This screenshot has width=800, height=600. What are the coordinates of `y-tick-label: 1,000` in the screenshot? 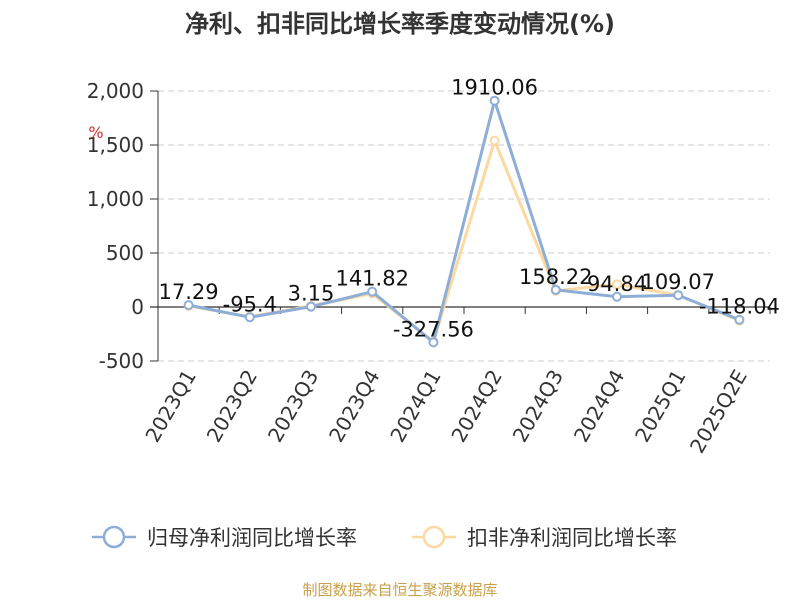 It's located at (115, 199).